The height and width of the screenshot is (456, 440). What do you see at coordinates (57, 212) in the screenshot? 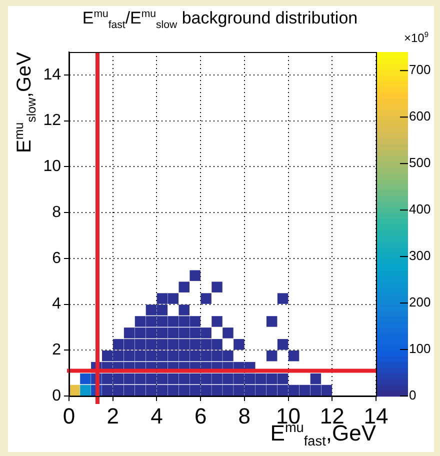
I see `y-tick-label: 8` at bounding box center [57, 212].